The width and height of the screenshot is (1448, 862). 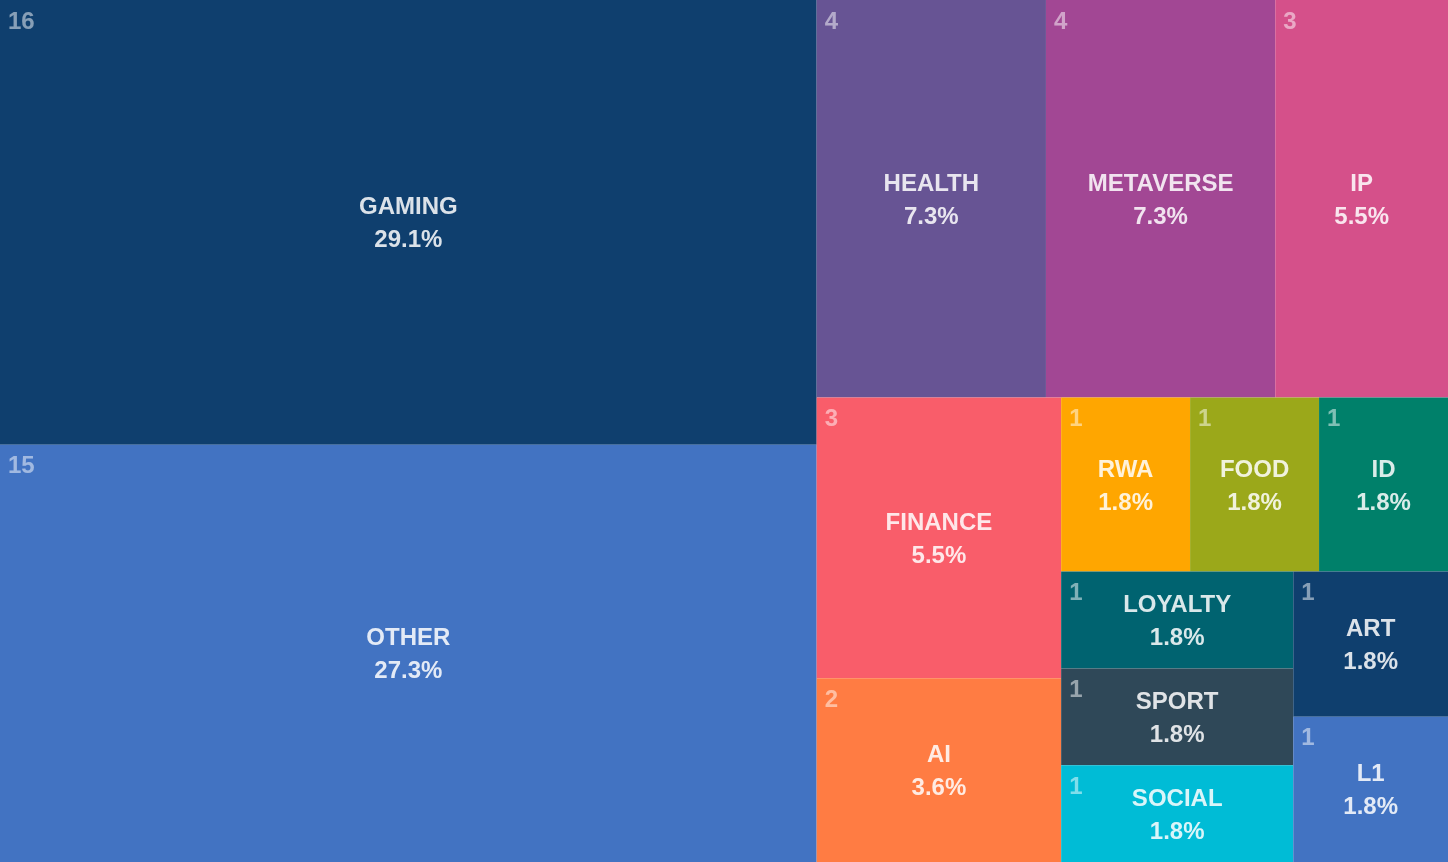 I want to click on category-label: L1, so click(x=1370, y=773).